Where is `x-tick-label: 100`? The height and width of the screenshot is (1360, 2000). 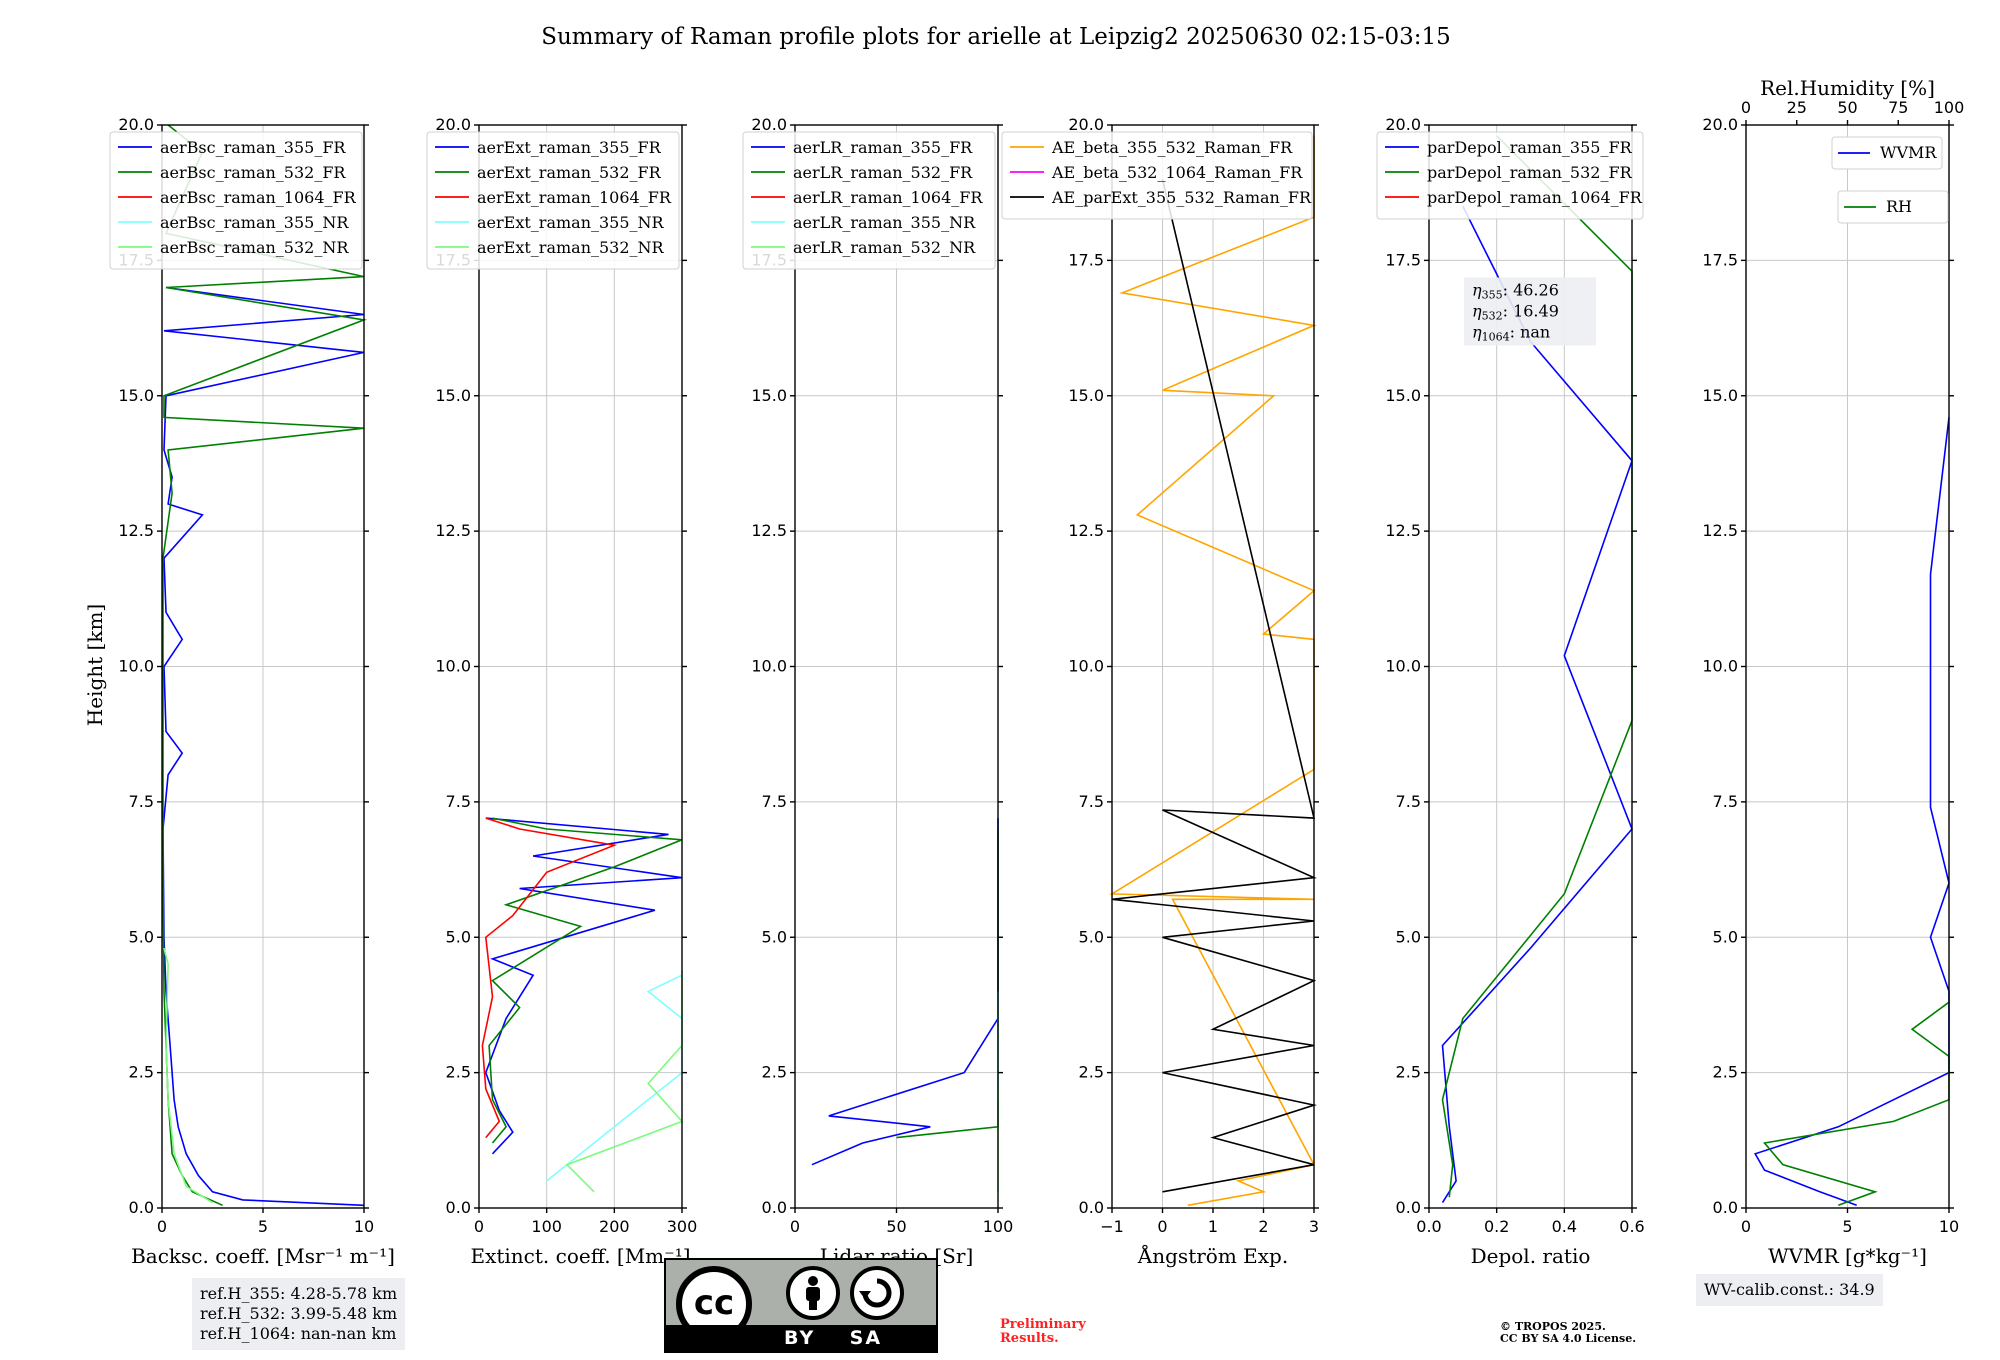 x-tick-label: 100 is located at coordinates (546, 1226).